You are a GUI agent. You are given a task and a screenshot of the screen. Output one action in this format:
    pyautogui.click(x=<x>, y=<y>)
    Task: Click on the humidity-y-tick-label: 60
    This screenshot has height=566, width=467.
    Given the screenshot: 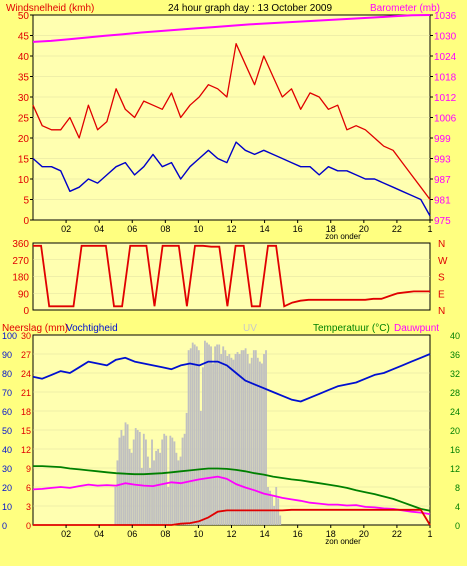 What is the action you would take?
    pyautogui.click(x=7, y=412)
    